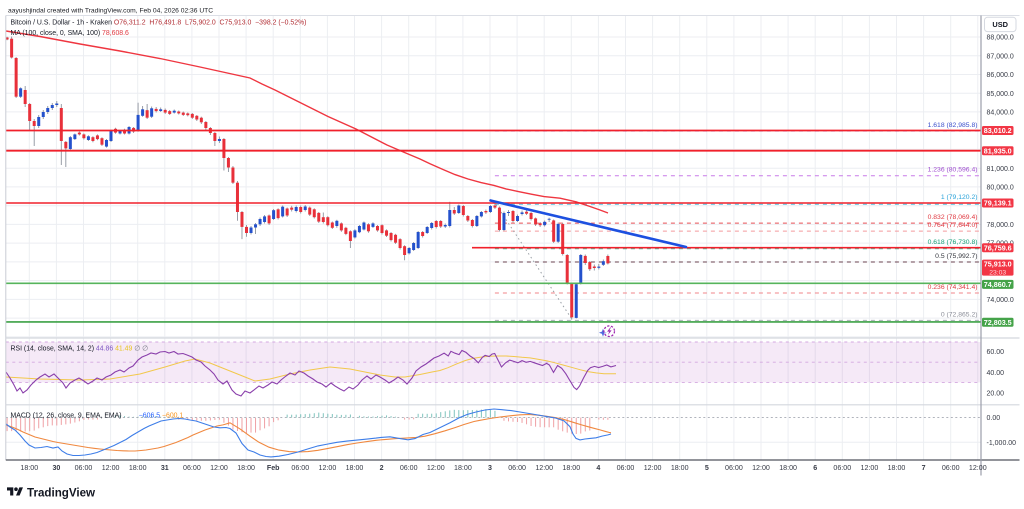 The height and width of the screenshot is (509, 1024). Describe the element at coordinates (924, 468) in the screenshot. I see `svg-text: 7` at that location.